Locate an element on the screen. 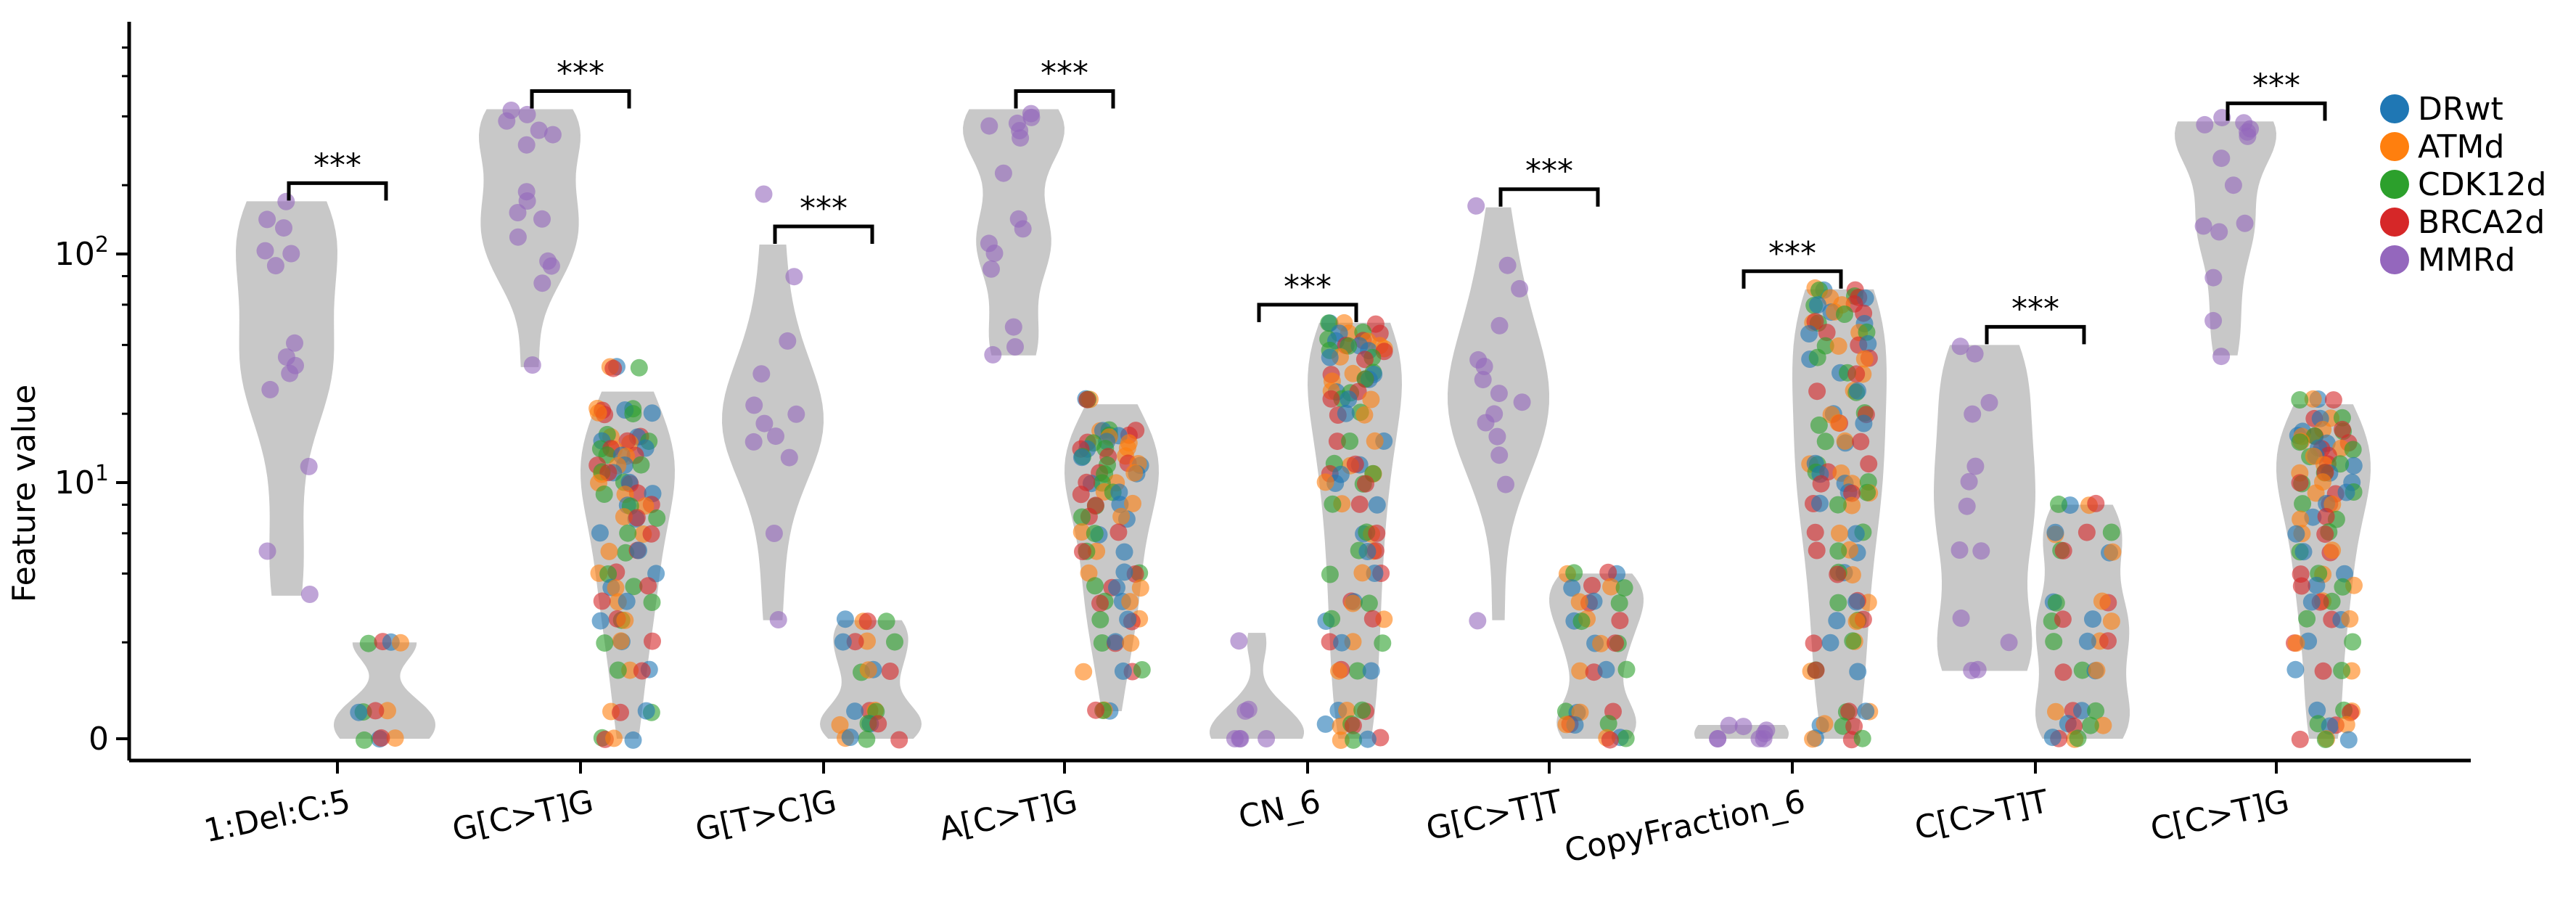  legend-marker-drwt is located at coordinates (2394, 108).